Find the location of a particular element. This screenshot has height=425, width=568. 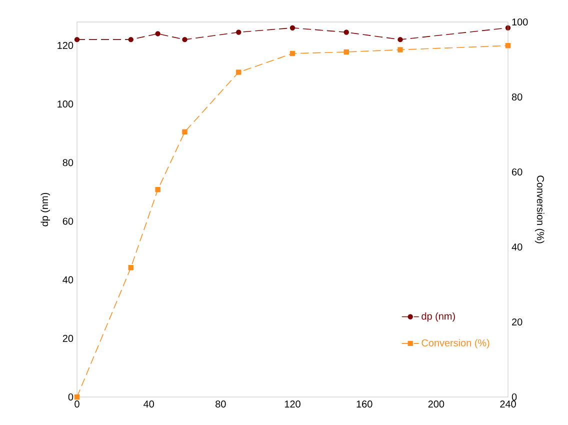

y2-tick-label: 40 is located at coordinates (517, 247).